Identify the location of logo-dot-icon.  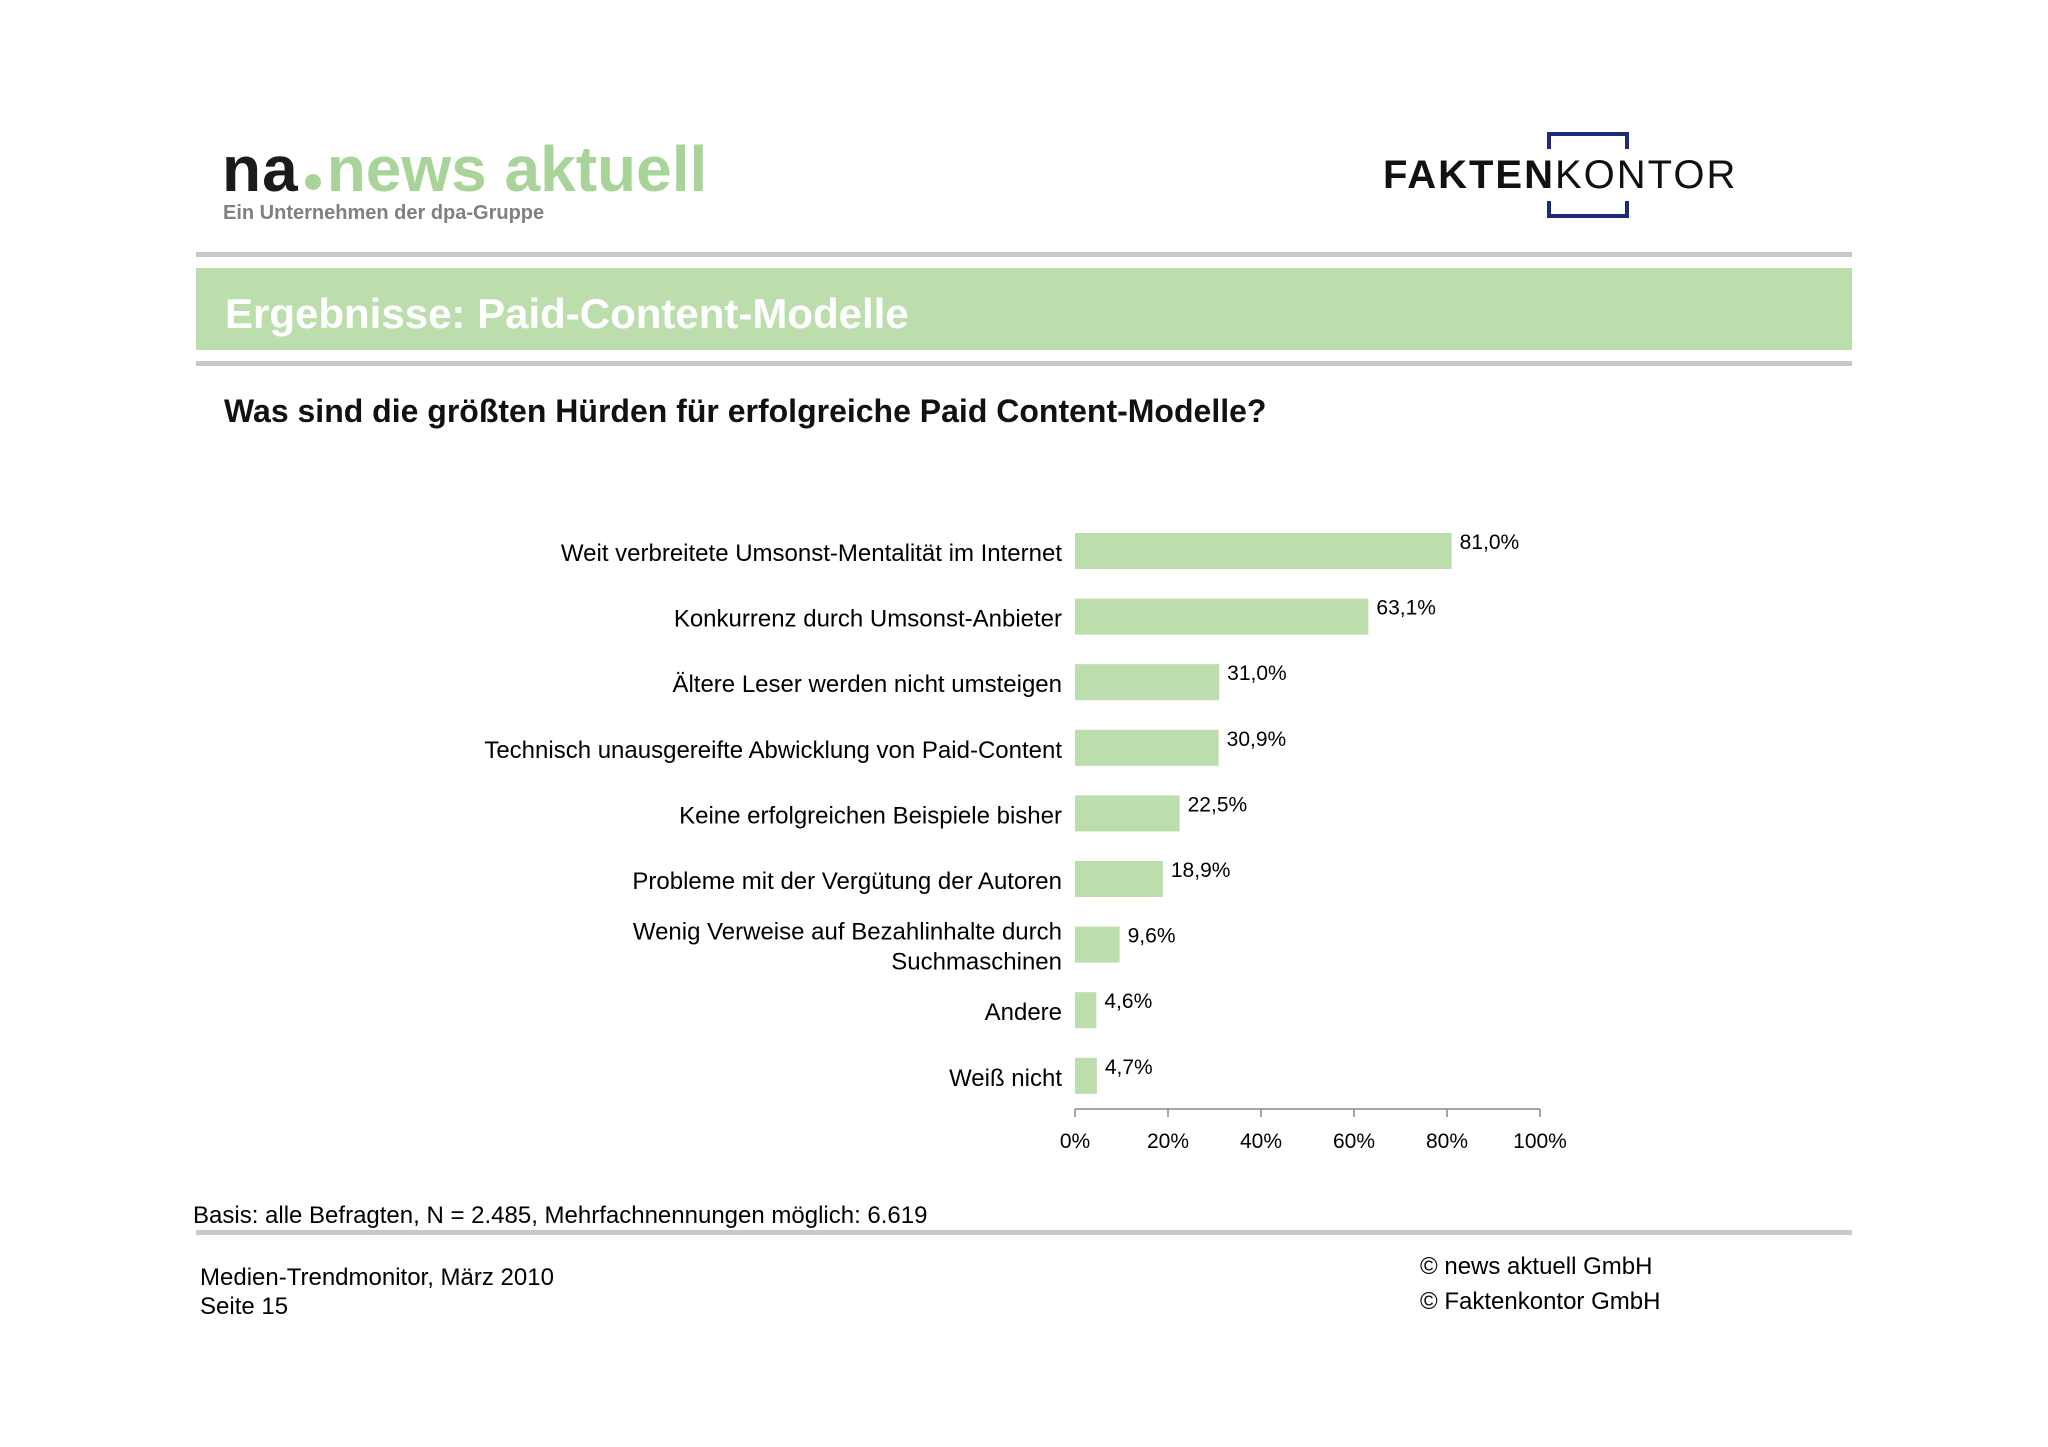
(312, 181).